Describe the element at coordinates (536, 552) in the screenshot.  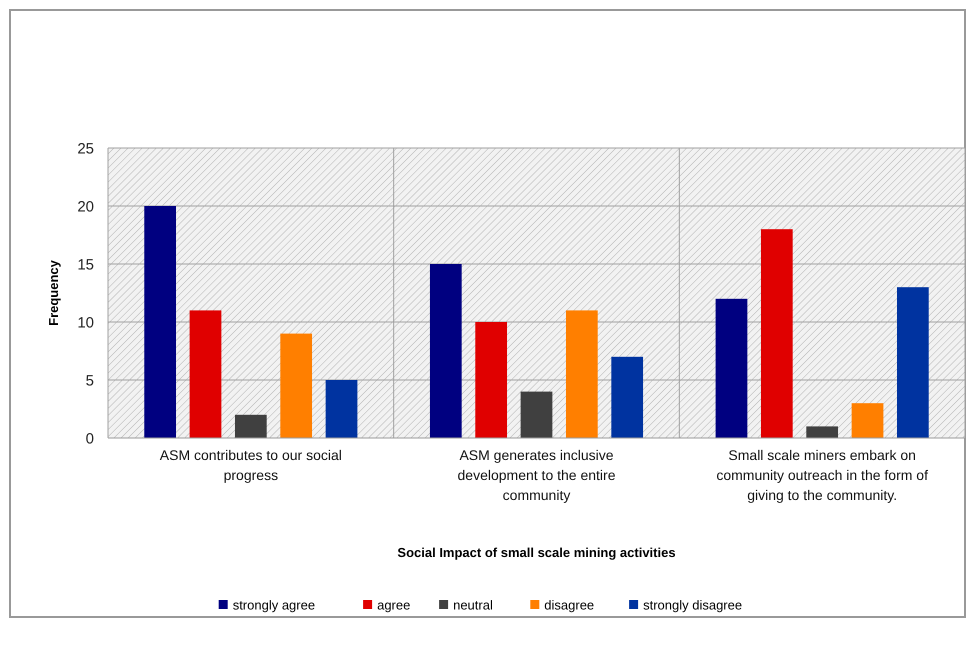
I see `x-axis-title: Social Impact of small scale mining activities` at that location.